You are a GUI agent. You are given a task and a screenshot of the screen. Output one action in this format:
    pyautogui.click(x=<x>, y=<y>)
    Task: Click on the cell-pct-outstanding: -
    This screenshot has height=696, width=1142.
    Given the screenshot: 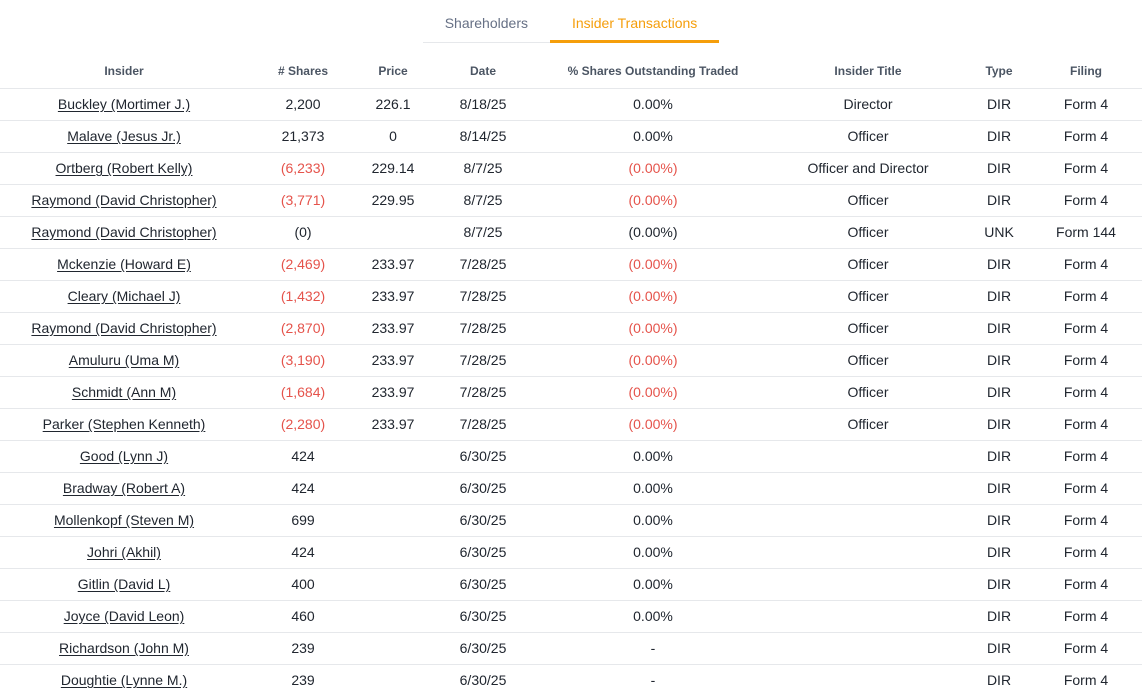 What is the action you would take?
    pyautogui.click(x=653, y=680)
    